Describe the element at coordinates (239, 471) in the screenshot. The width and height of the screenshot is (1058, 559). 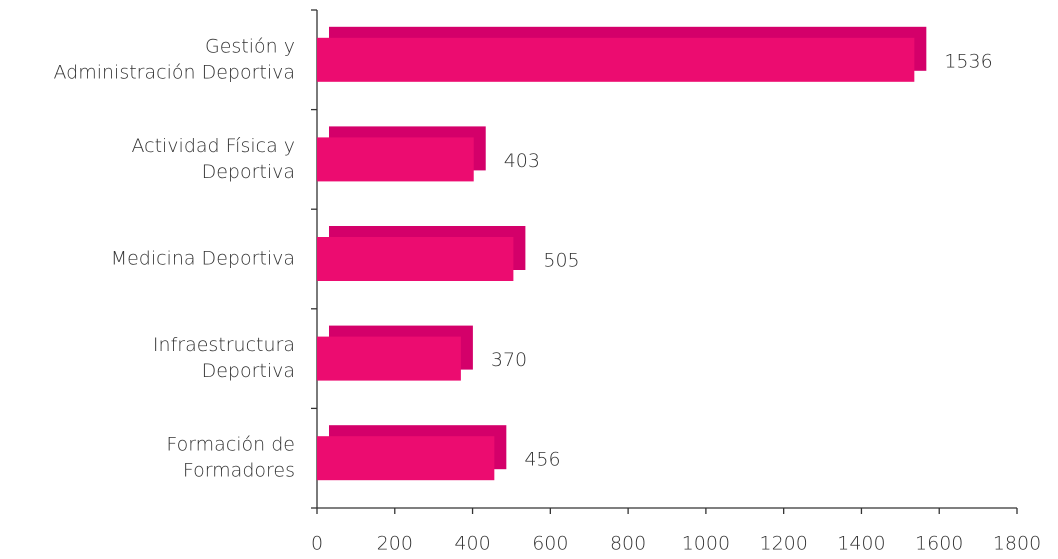
I see `y-tick-label: Formadores` at that location.